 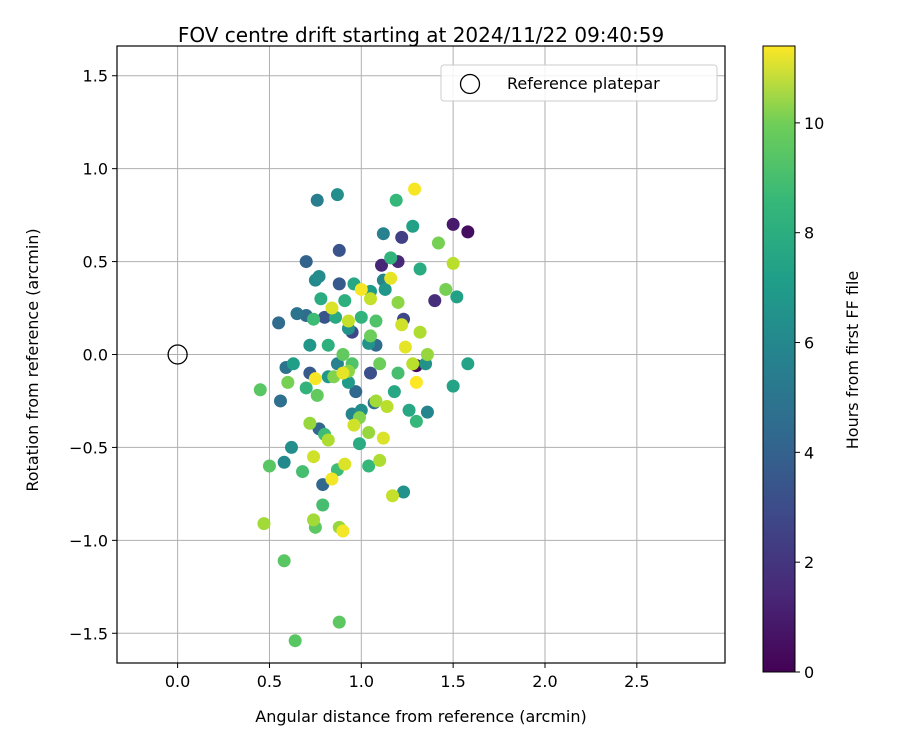 What do you see at coordinates (809, 343) in the screenshot?
I see `colorbar-tick-label: 6` at bounding box center [809, 343].